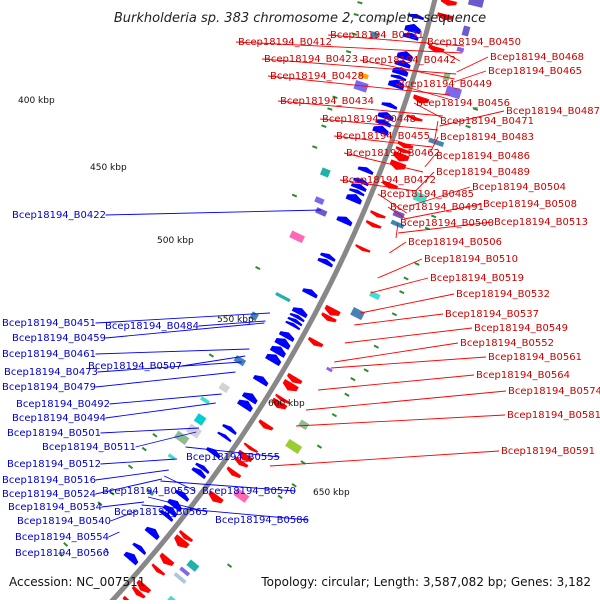 This screenshot has height=604, width=600. Describe the element at coordinates (62, 537) in the screenshot. I see `reverse-gene-label: Bcep18194_B0554` at that location.